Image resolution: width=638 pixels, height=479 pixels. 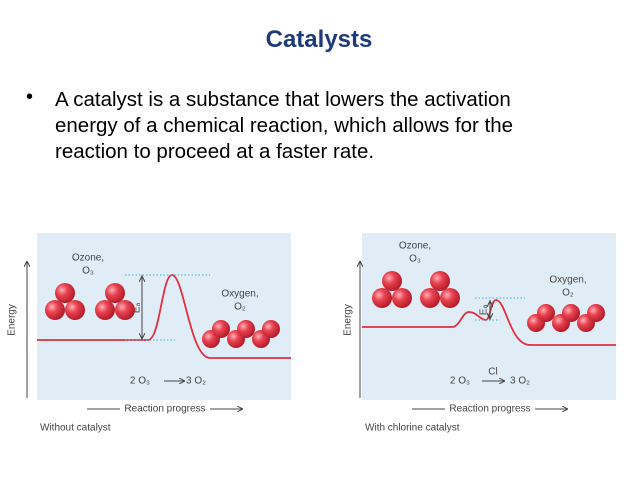 What do you see at coordinates (75, 428) in the screenshot?
I see `caption: Without catalyst` at bounding box center [75, 428].